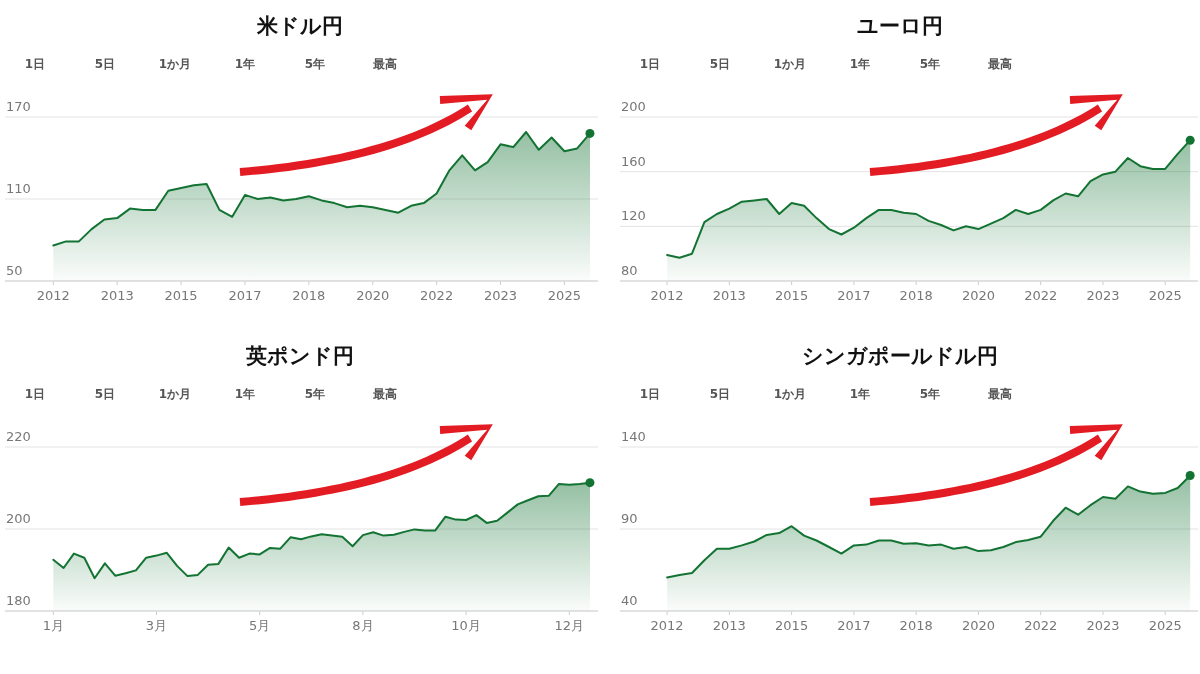 The image size is (1200, 674). Describe the element at coordinates (299, 26) in the screenshot. I see `chart-title: 米ドル円` at that location.